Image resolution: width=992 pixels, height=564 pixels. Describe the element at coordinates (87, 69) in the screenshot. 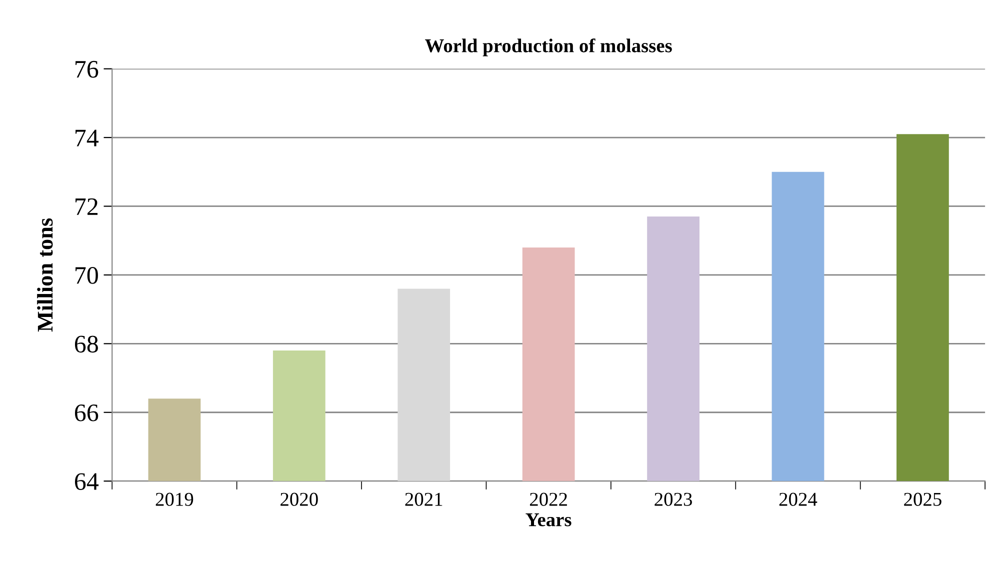

I see `y-tick-label: 76` at that location.